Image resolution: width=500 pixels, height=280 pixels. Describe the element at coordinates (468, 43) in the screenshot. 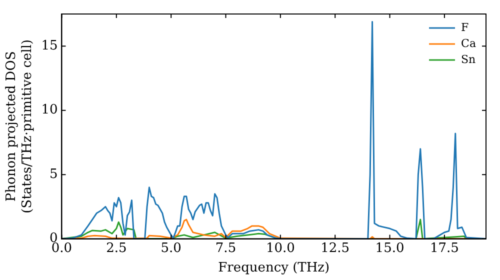

I see `legend-label: Ca` at that location.